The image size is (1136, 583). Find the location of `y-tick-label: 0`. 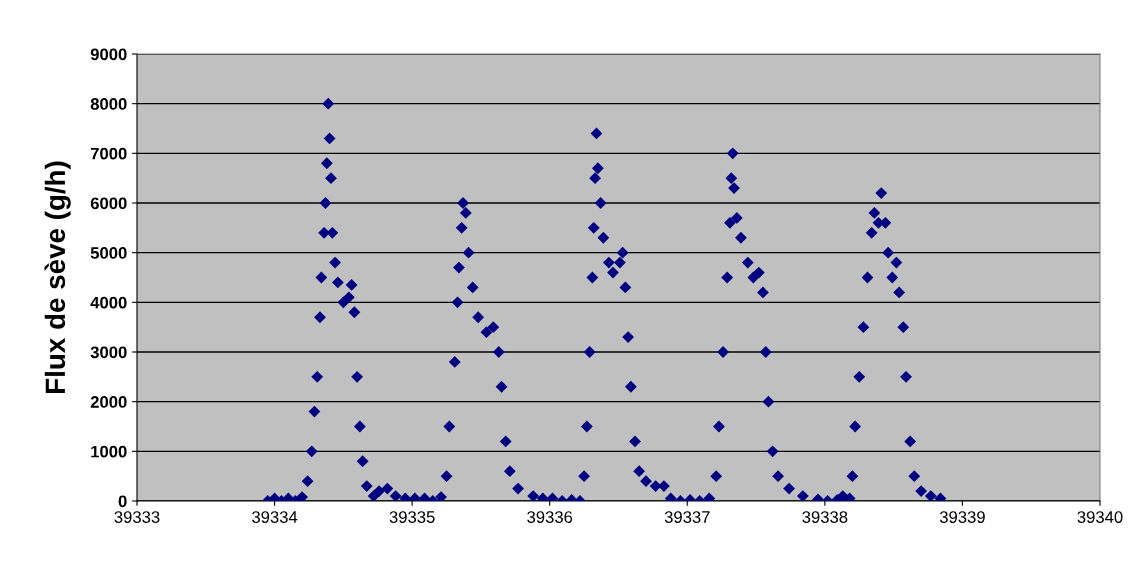

y-tick-label: 0 is located at coordinates (122, 501).